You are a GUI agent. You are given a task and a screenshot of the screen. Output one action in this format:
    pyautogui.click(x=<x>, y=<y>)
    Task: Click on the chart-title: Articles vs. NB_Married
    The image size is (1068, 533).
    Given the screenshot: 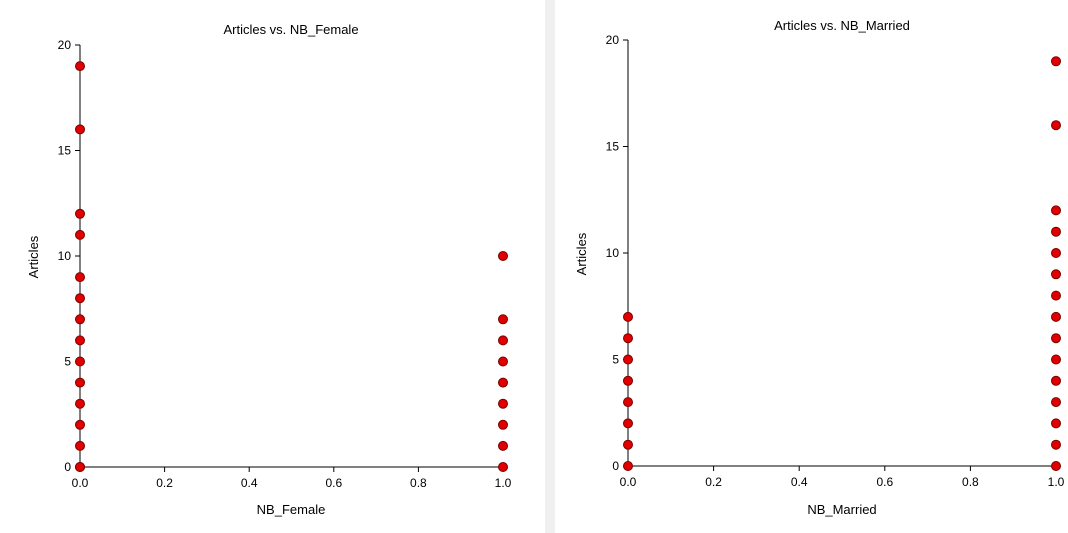 What is the action you would take?
    pyautogui.click(x=842, y=25)
    